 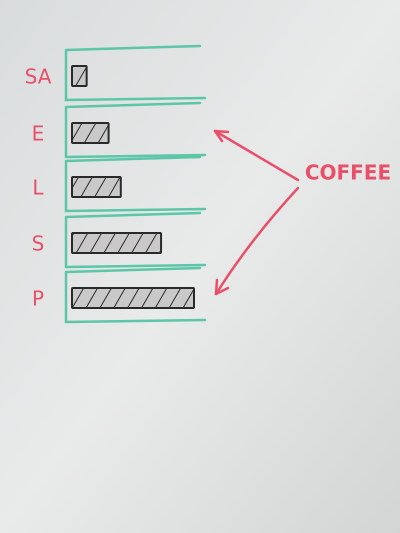 I want to click on arrows, so click(x=256, y=212).